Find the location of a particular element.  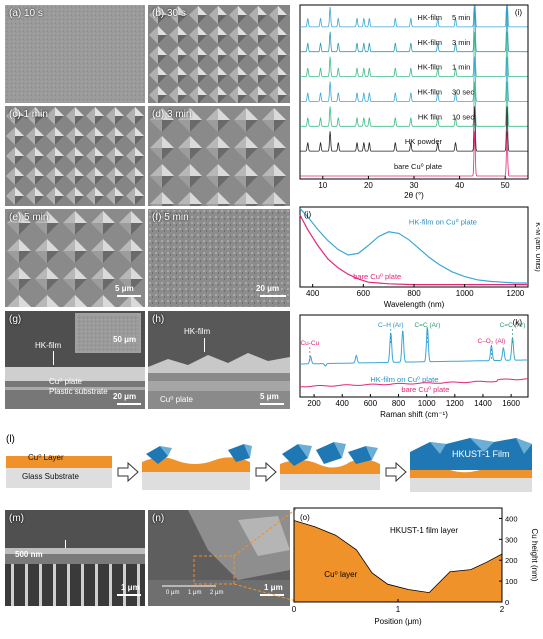

panel-label: (i) is located at coordinates (518, 12).